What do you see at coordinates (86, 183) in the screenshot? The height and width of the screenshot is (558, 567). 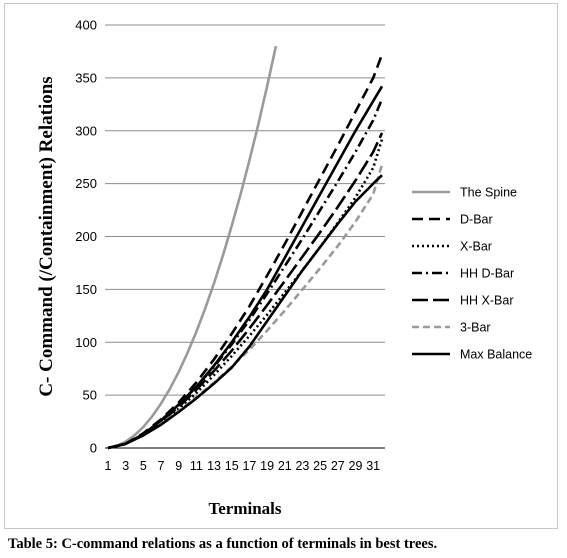 I see `y-tick-label: 250` at bounding box center [86, 183].